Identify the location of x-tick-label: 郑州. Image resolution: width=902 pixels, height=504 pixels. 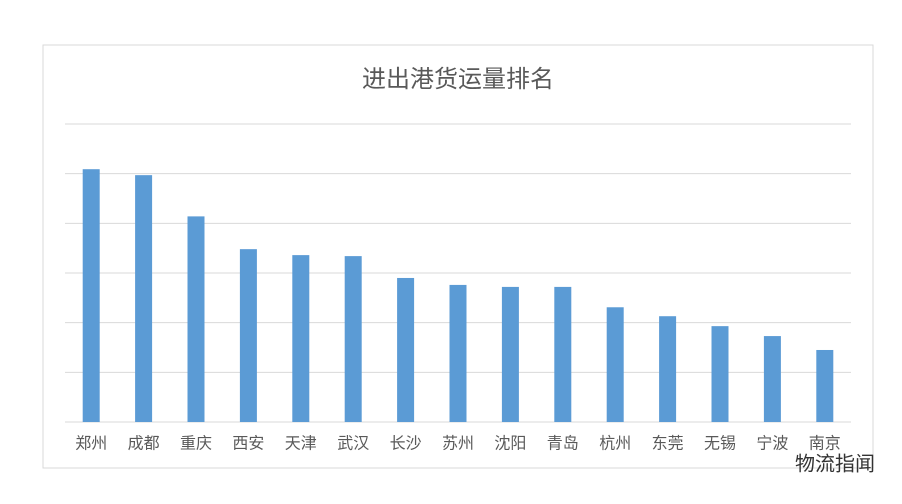
(91, 443).